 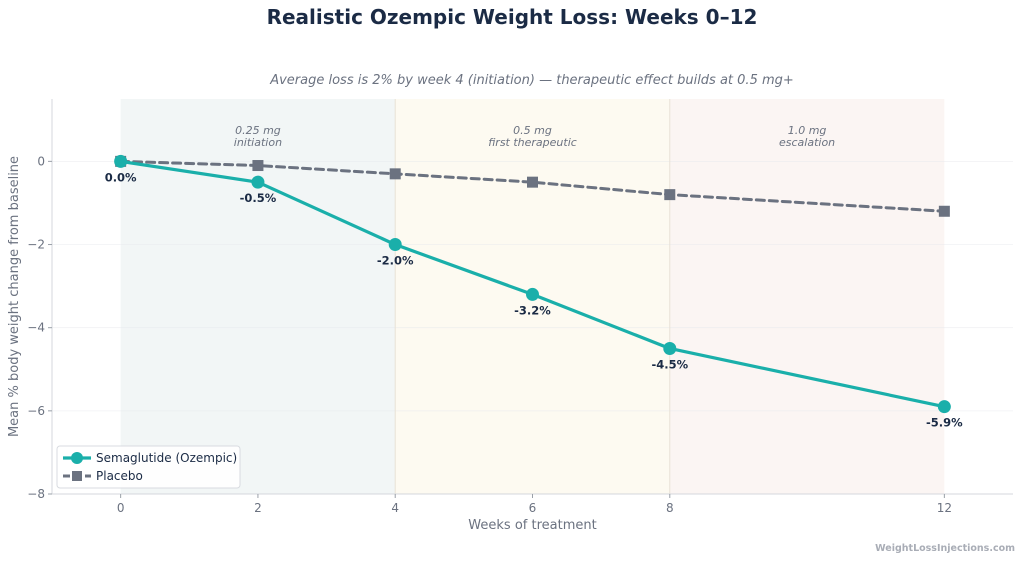 What do you see at coordinates (807, 130) in the screenshot?
I see `phase-label: 1.0 mg` at bounding box center [807, 130].